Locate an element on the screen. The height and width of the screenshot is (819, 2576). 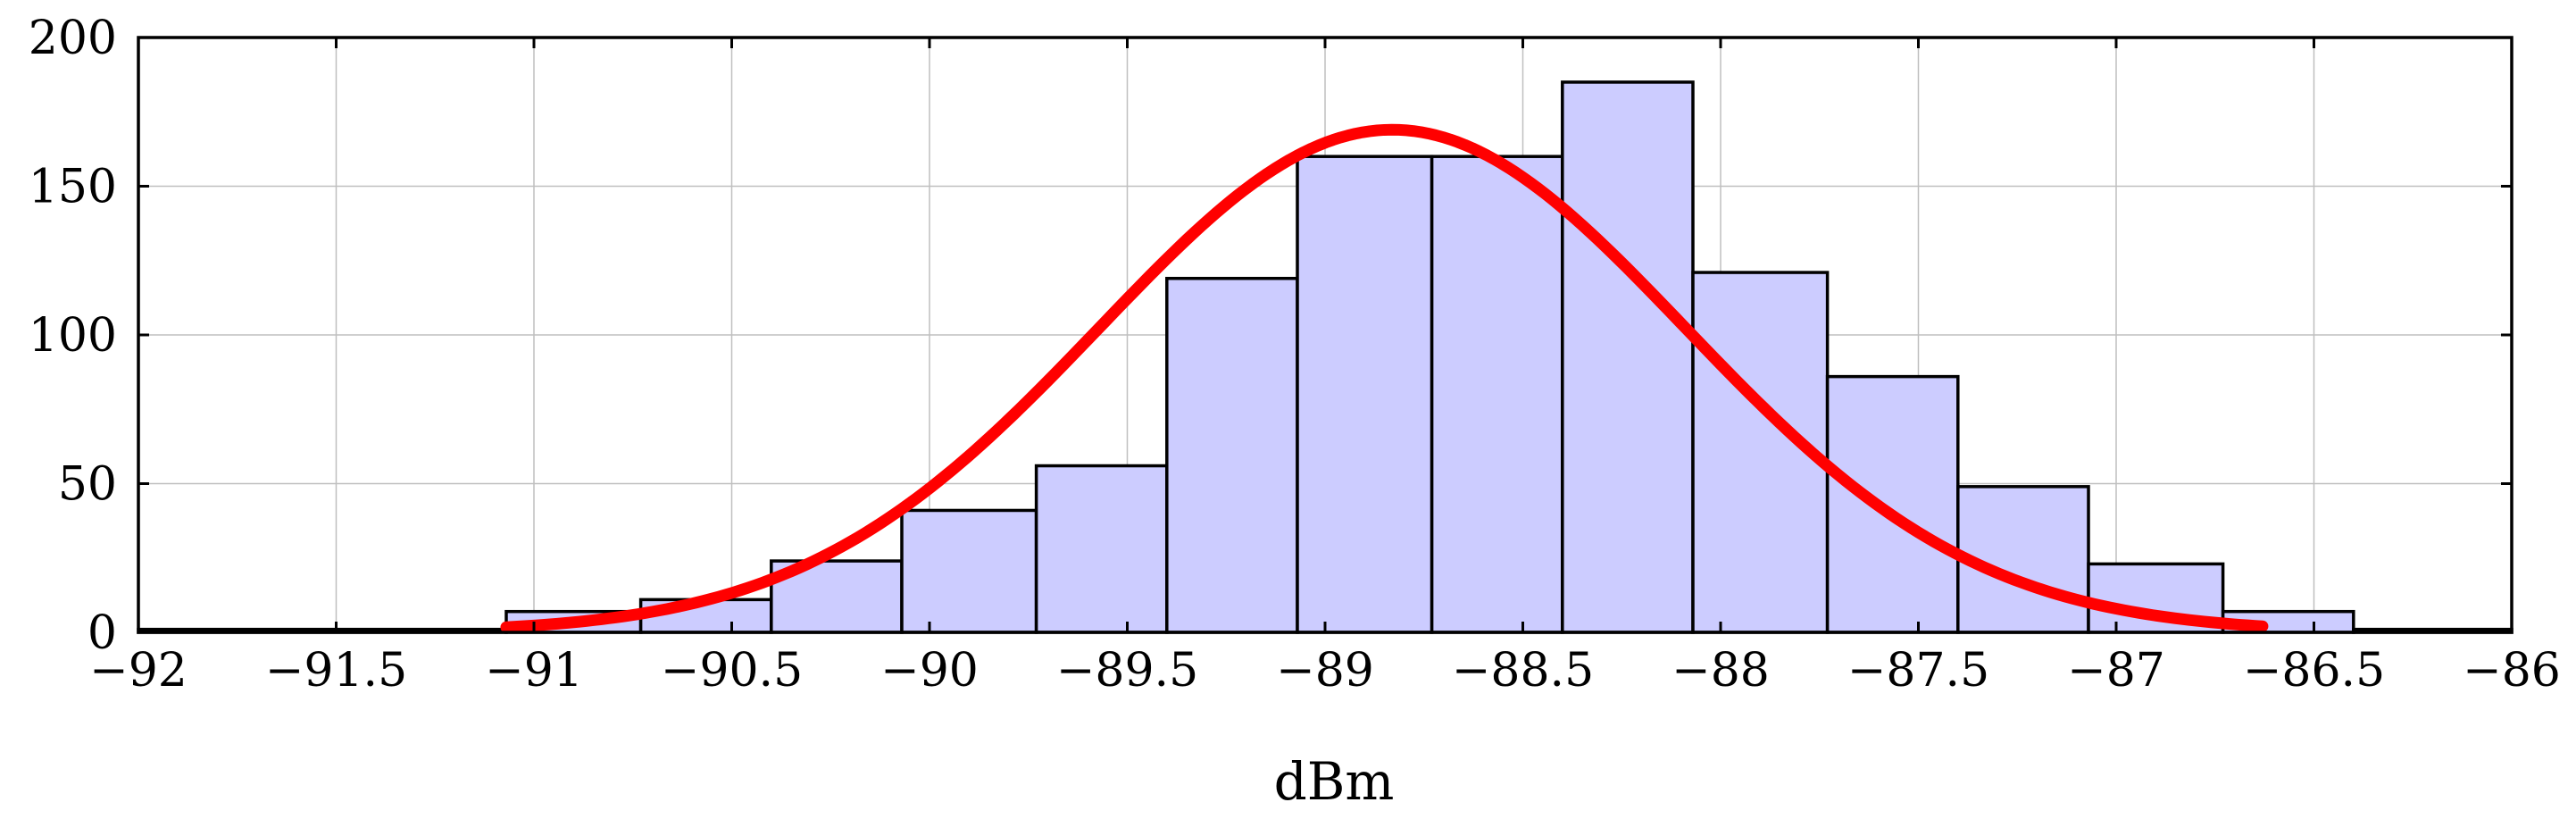
x-tick-label: −86.5 is located at coordinates (2314, 671).